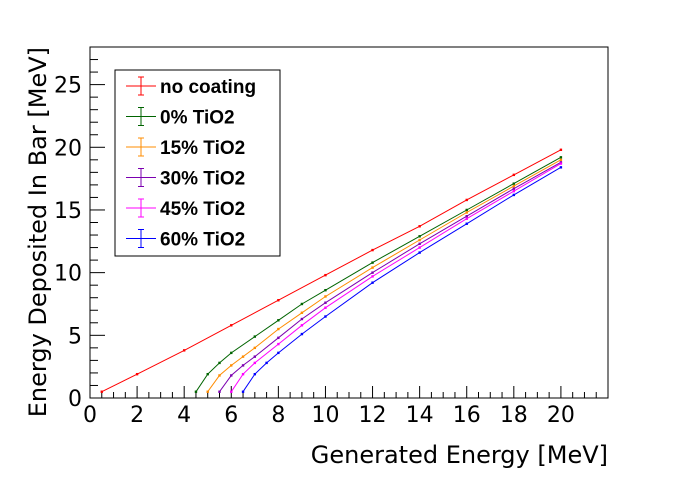 Image resolution: width=698 pixels, height=492 pixels. What do you see at coordinates (75, 336) in the screenshot?
I see `y-tick-label: 5` at bounding box center [75, 336].